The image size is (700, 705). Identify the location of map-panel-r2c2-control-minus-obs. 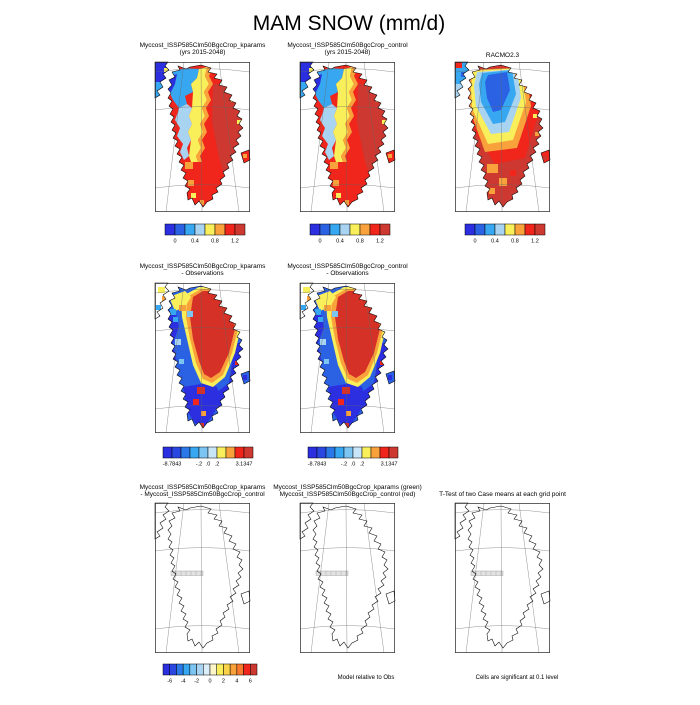
(348, 358).